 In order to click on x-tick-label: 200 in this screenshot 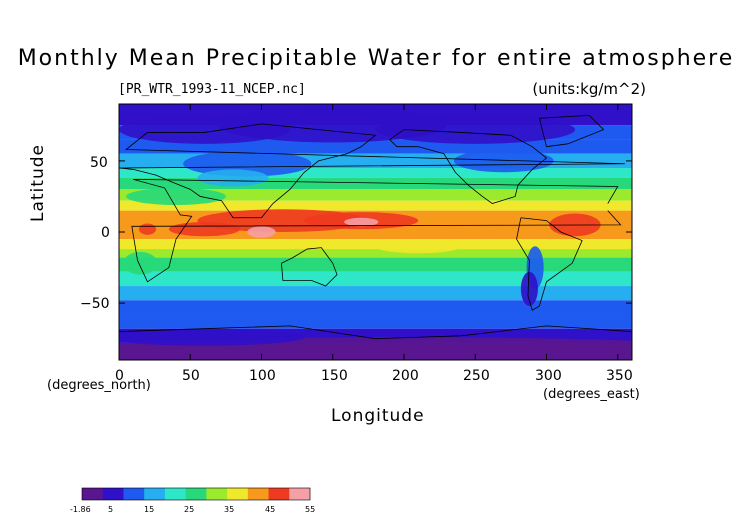, I will do `click(405, 376)`.